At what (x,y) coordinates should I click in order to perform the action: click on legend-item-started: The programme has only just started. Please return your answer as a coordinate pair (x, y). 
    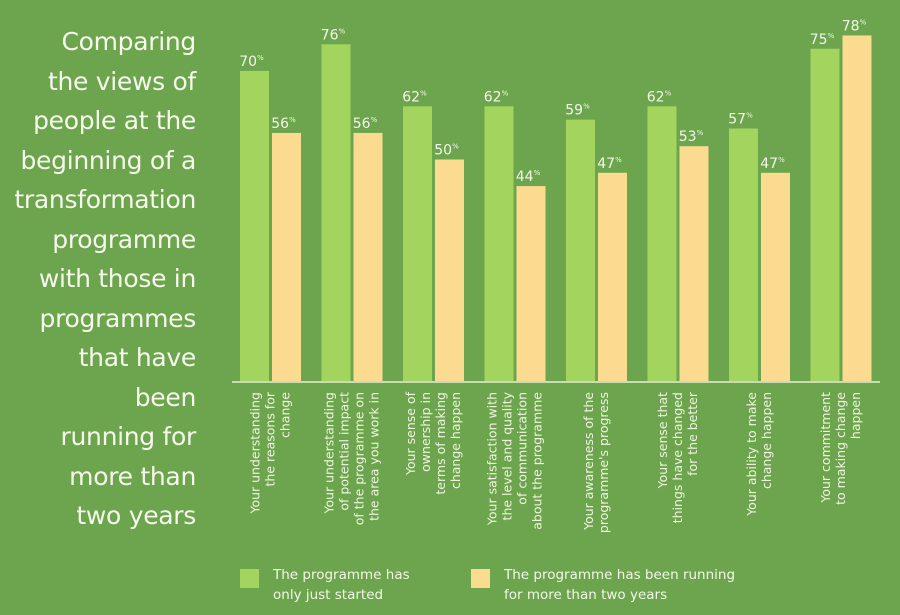
    Looking at the image, I should click on (325, 585).